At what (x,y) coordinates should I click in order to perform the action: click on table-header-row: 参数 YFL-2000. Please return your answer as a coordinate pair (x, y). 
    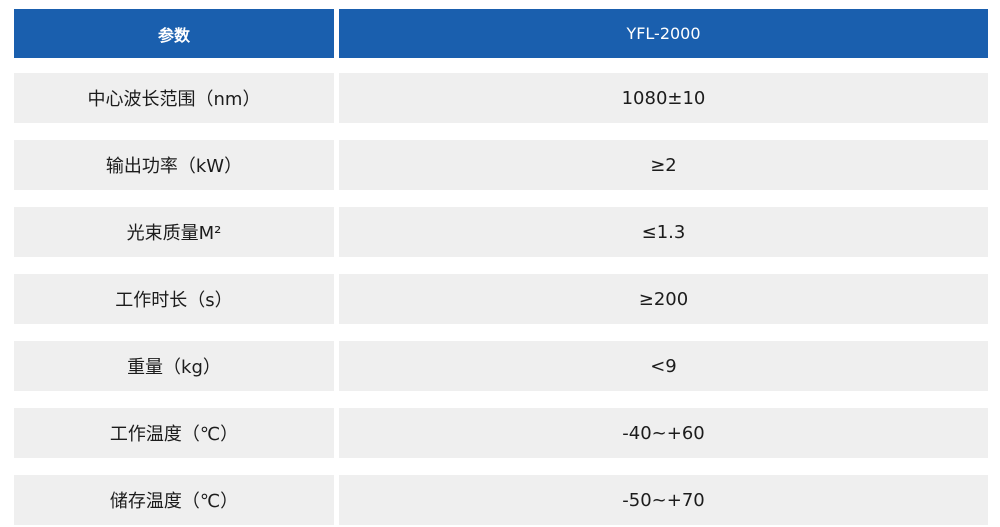
    Looking at the image, I should click on (501, 33).